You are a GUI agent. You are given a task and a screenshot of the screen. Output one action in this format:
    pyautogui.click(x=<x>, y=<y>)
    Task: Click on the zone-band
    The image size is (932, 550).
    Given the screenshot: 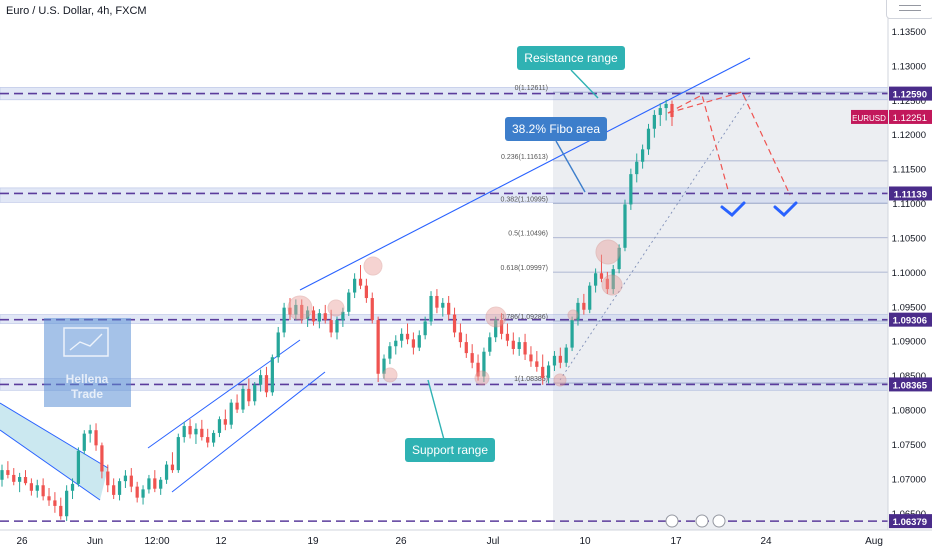 What is the action you would take?
    pyautogui.click(x=444, y=195)
    